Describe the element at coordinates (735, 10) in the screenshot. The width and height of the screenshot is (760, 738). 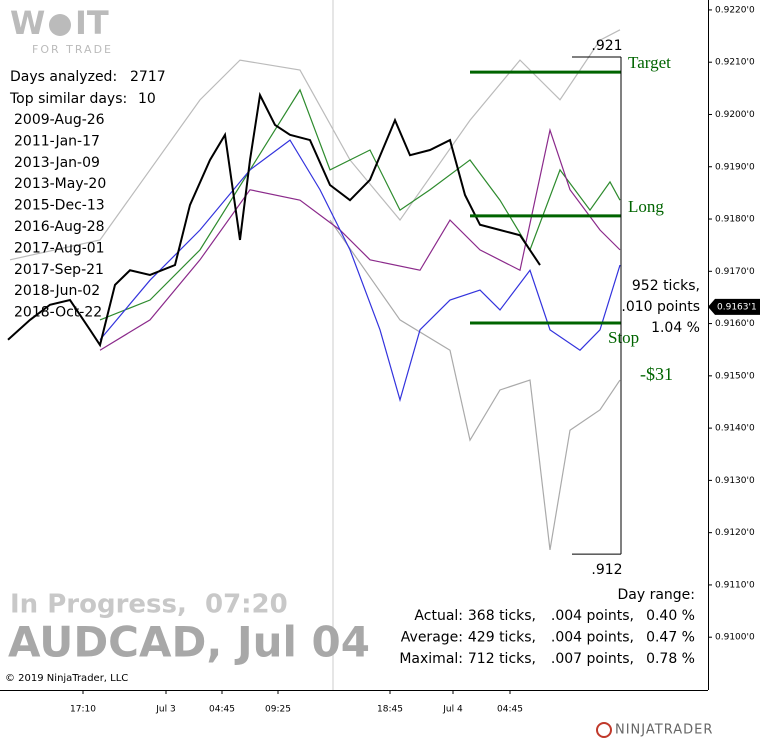
I see `y-tick-label: 0.9220'0` at that location.